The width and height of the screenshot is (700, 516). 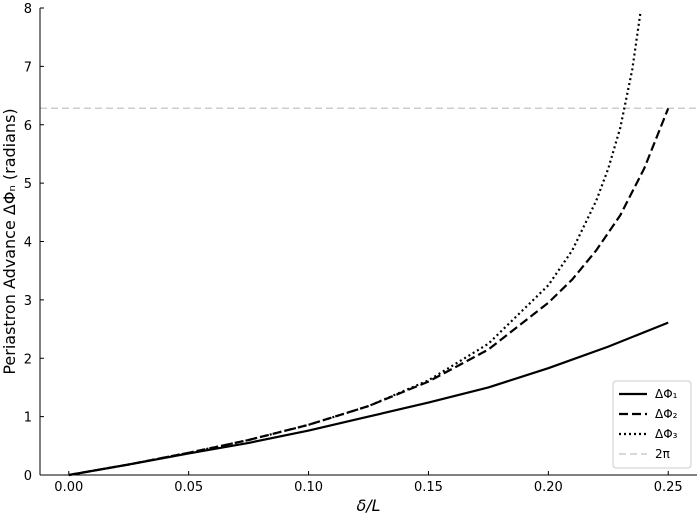 What do you see at coordinates (548, 487) in the screenshot?
I see `x-tick-label: 0.20` at bounding box center [548, 487].